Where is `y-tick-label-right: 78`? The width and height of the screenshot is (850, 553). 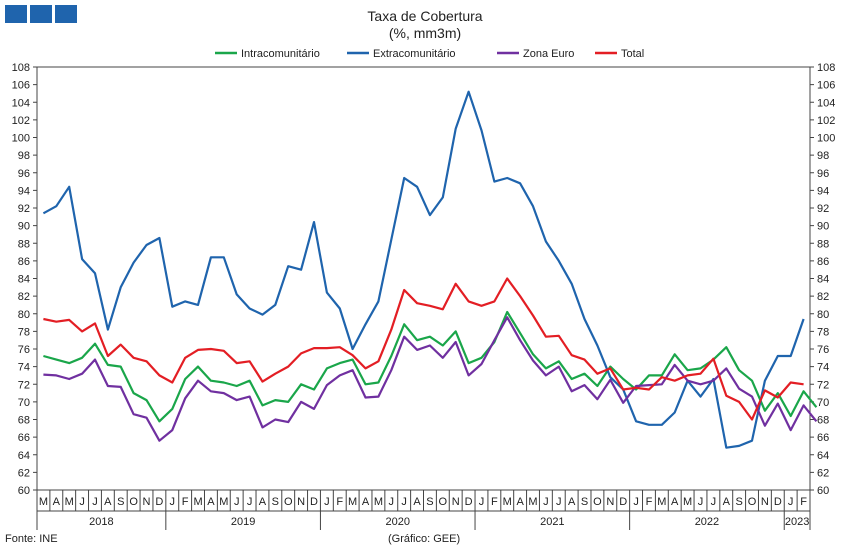
y-tick-label-right: 78 is located at coordinates (823, 332).